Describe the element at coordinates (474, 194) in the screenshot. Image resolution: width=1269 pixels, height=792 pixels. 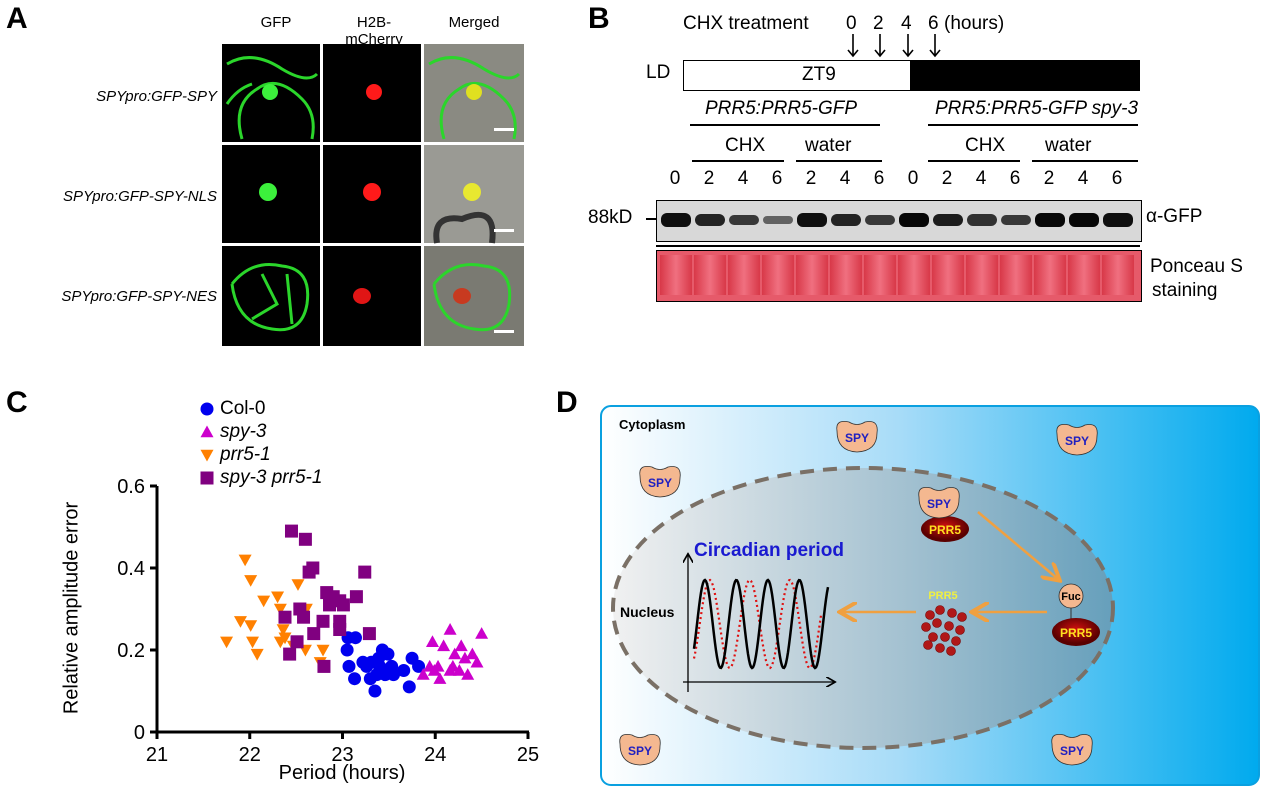
I see `image-merged-row2` at that location.